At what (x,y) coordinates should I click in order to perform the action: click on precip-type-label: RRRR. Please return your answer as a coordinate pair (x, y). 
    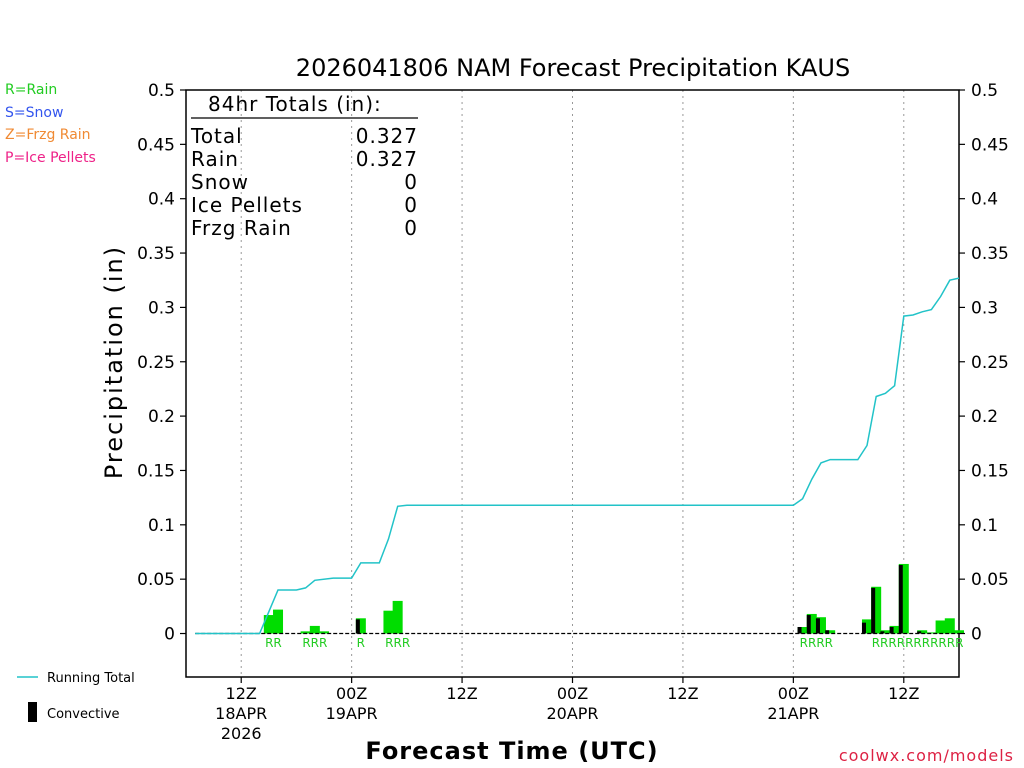
    Looking at the image, I should click on (816, 643).